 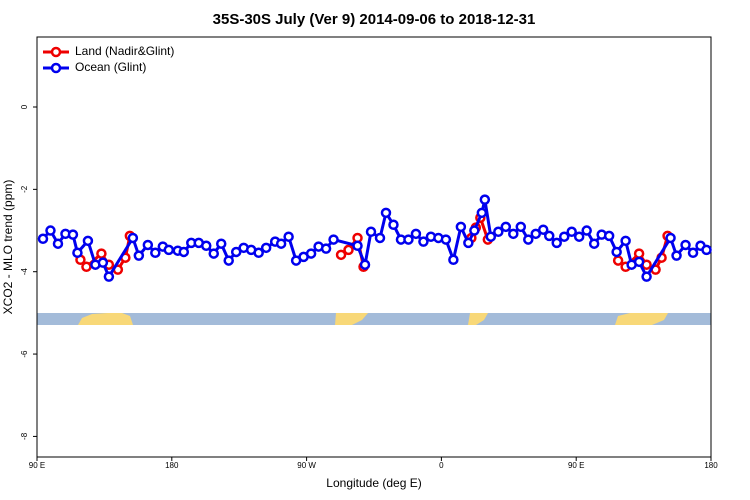 I want to click on x-tick-label: 90 W, so click(x=306, y=465).